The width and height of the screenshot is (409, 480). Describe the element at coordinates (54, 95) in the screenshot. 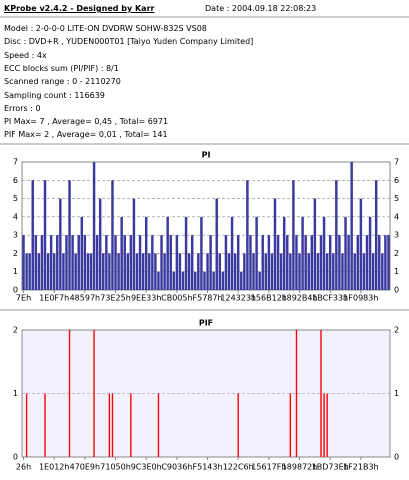

I see `info-line: Sampling count : 116639` at that location.